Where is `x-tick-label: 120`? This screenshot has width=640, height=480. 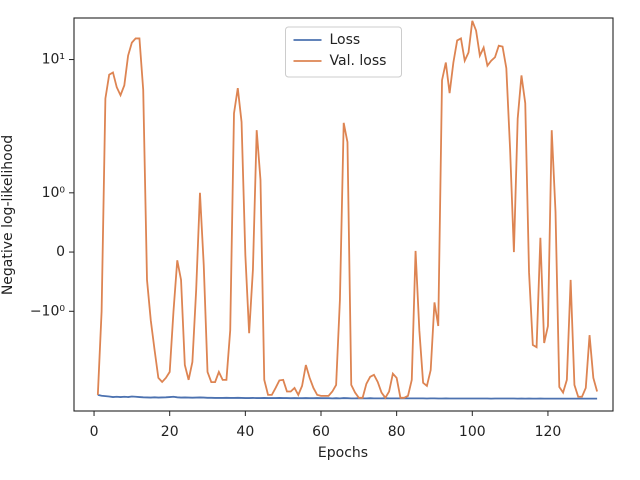
x-tick-label: 120 is located at coordinates (548, 432).